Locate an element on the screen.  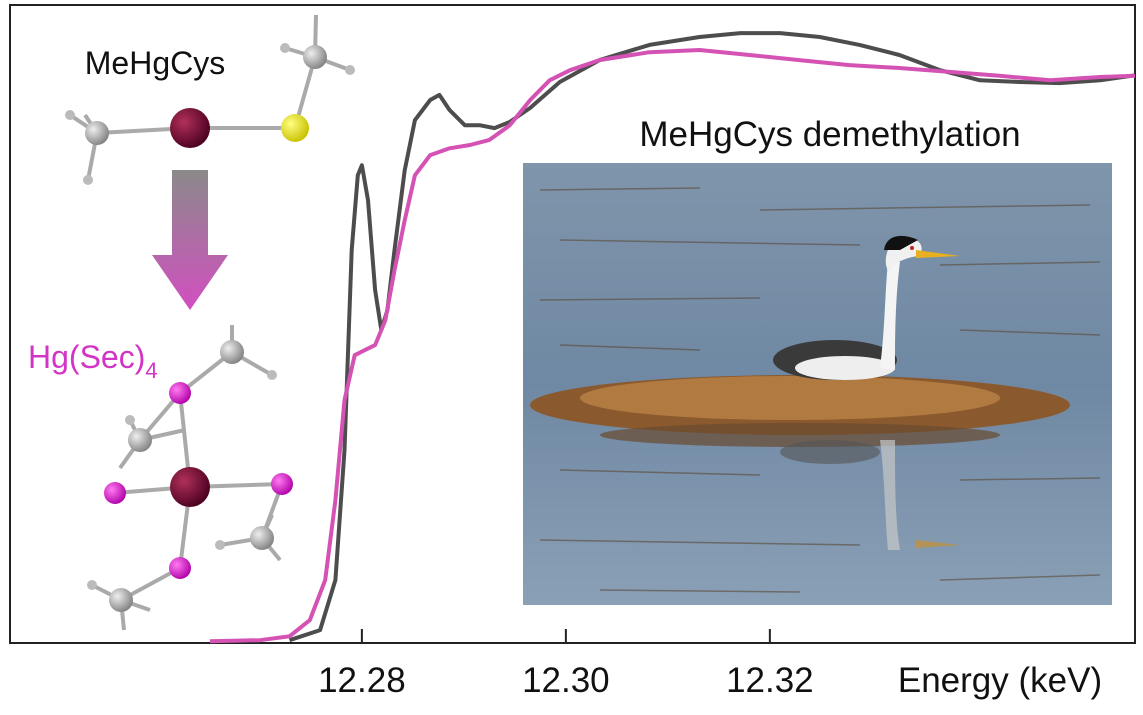
annotation: Hg(Sec)4 is located at coordinates (93, 361).